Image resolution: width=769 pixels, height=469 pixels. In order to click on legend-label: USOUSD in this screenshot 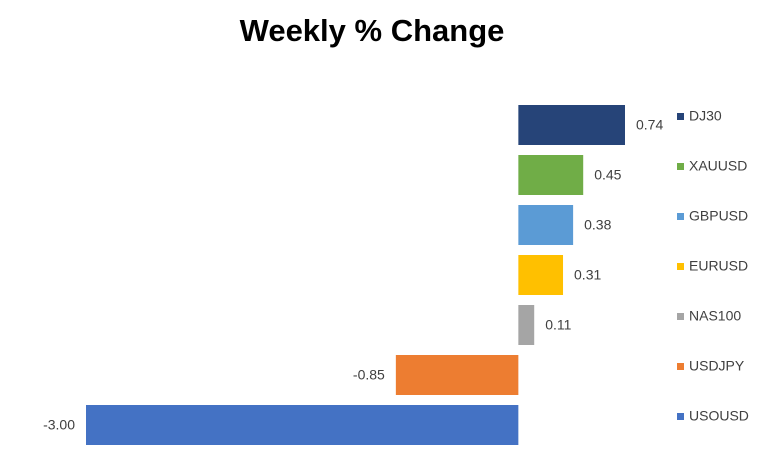, I will do `click(719, 416)`.